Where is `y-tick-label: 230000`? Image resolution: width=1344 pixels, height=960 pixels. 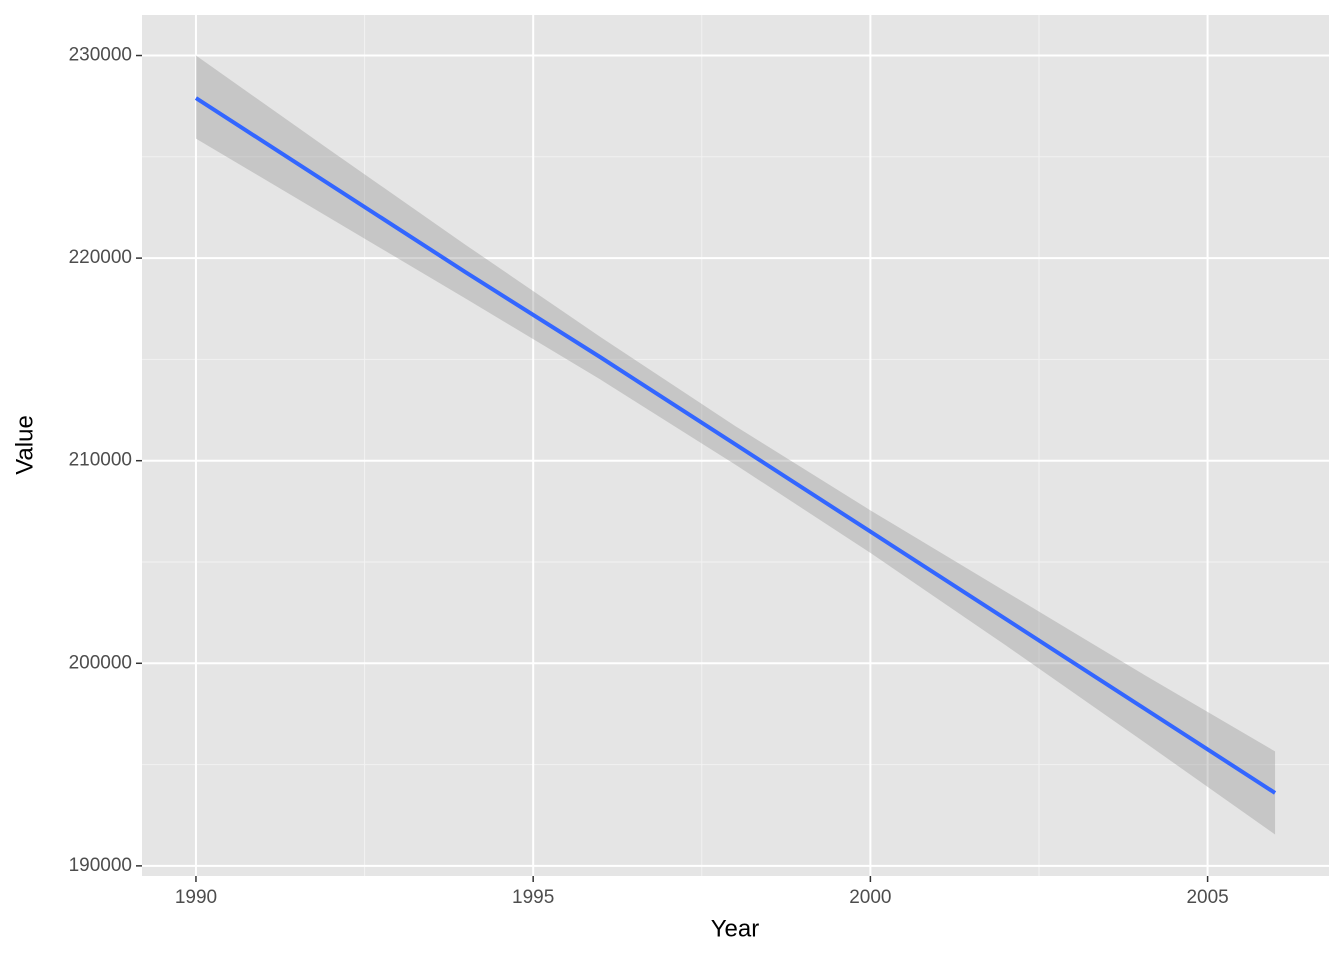
y-tick-label: 230000 is located at coordinates (100, 55).